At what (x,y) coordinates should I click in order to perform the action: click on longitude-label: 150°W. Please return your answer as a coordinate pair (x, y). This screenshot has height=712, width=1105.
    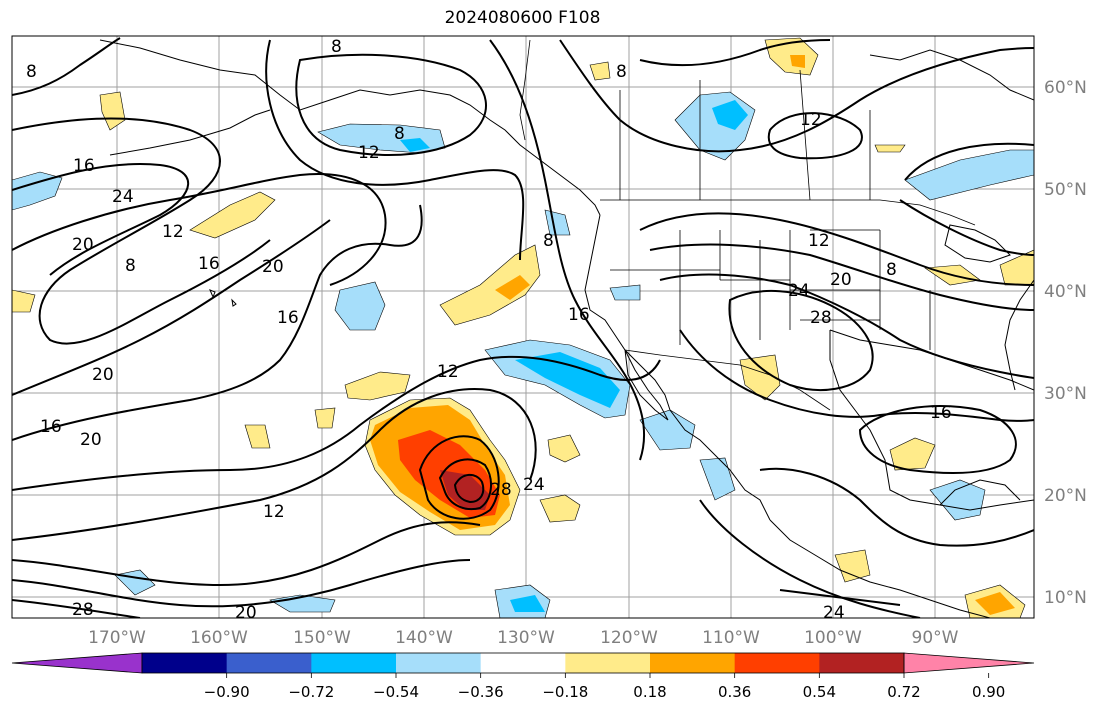
    Looking at the image, I should click on (322, 638).